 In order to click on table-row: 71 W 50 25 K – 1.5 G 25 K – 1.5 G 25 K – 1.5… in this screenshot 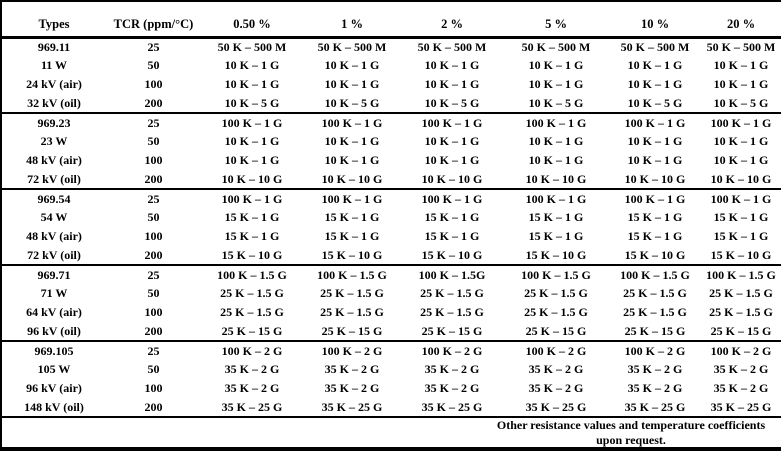, I will do `click(391, 293)`.